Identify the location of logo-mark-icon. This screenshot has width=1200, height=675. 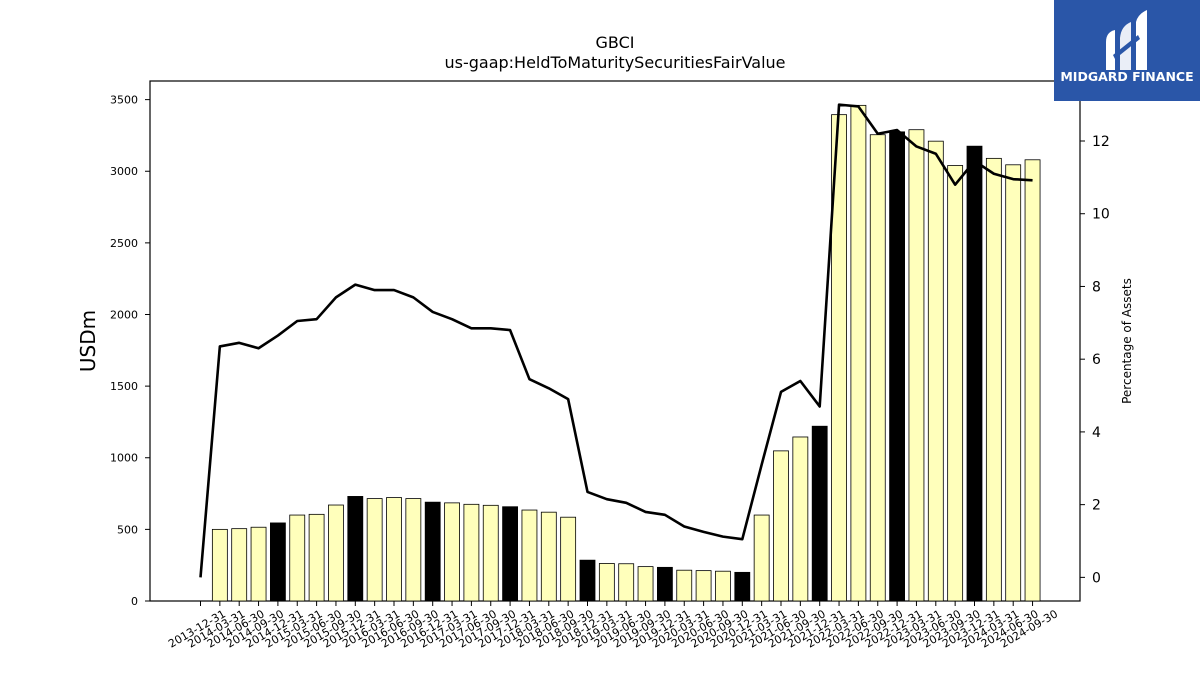
(1126, 40).